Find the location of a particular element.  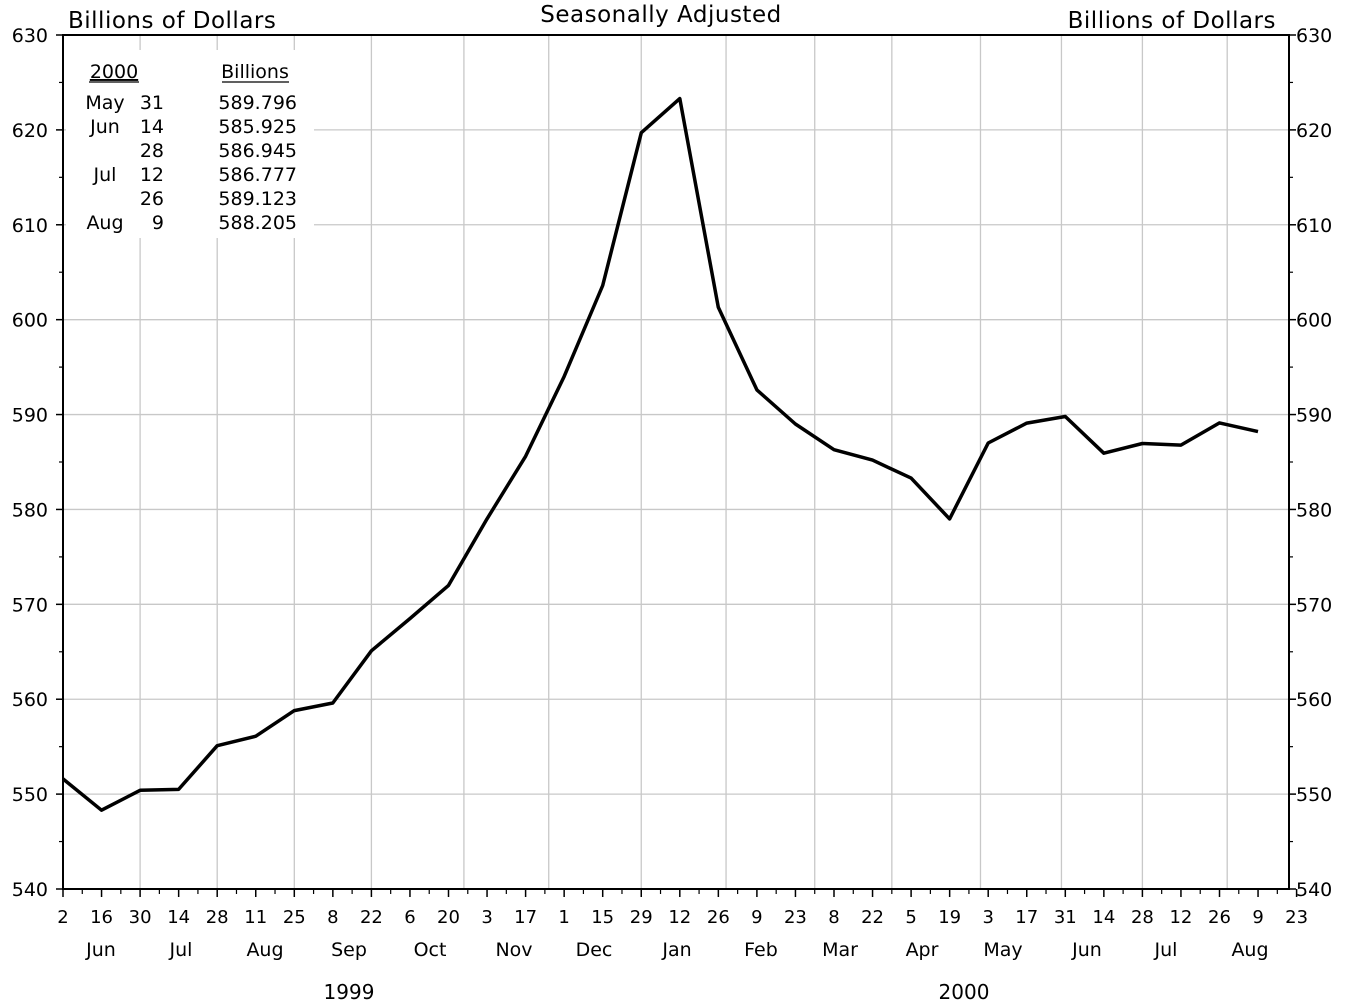

x-tick-label: 15 is located at coordinates (602, 917).